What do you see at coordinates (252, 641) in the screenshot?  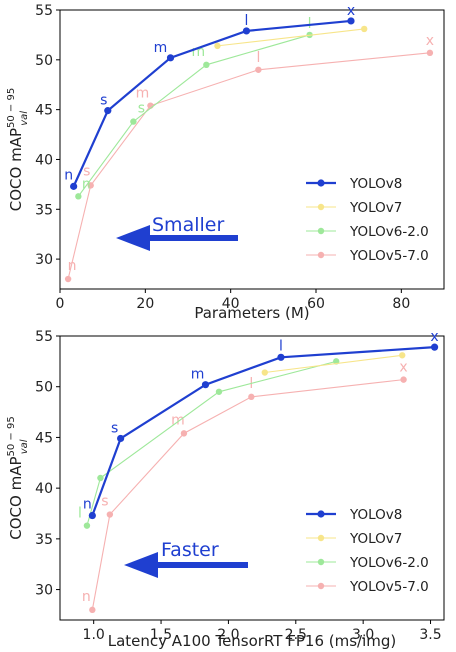 I see `x-axis-label: Latency A100 TensorRT FP16 (ms/img)` at bounding box center [252, 641].